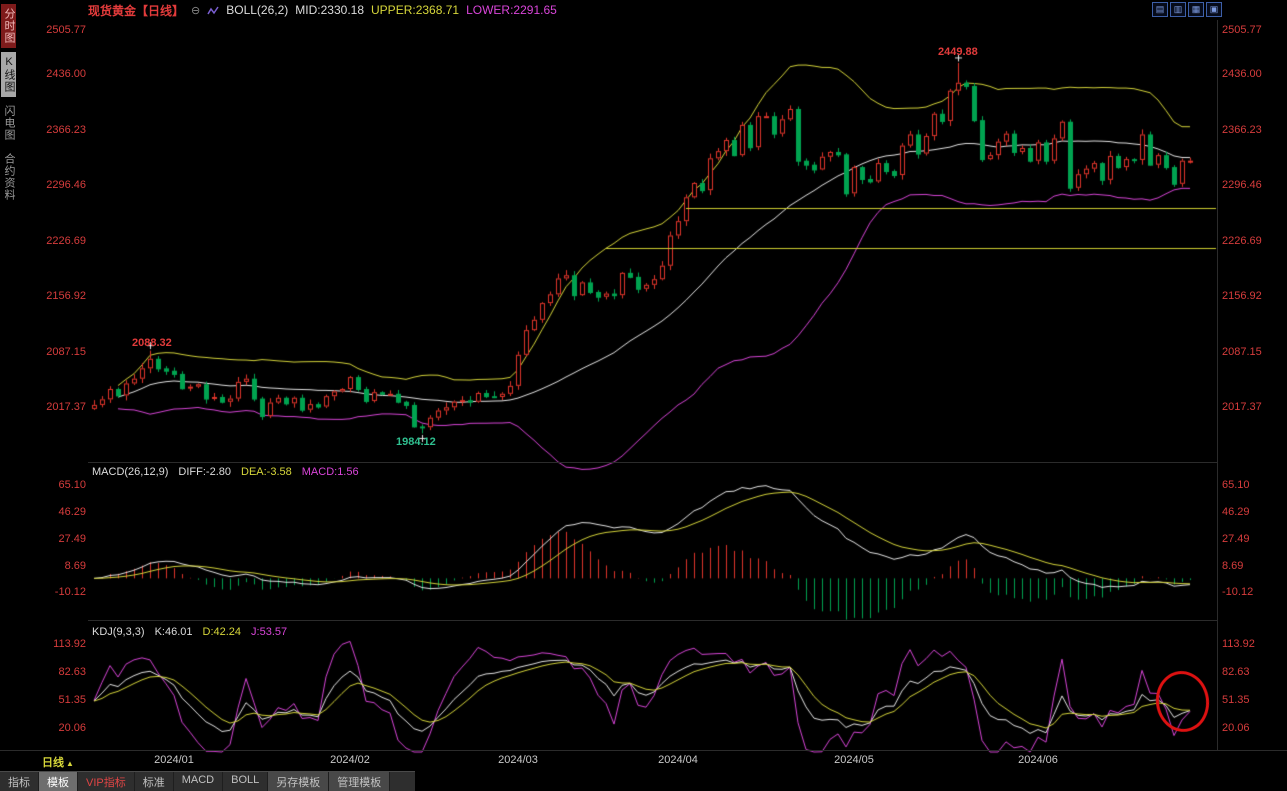 The image size is (1287, 791). What do you see at coordinates (152, 342) in the screenshot?
I see `early-peak-price-label: 2088.32` at bounding box center [152, 342].